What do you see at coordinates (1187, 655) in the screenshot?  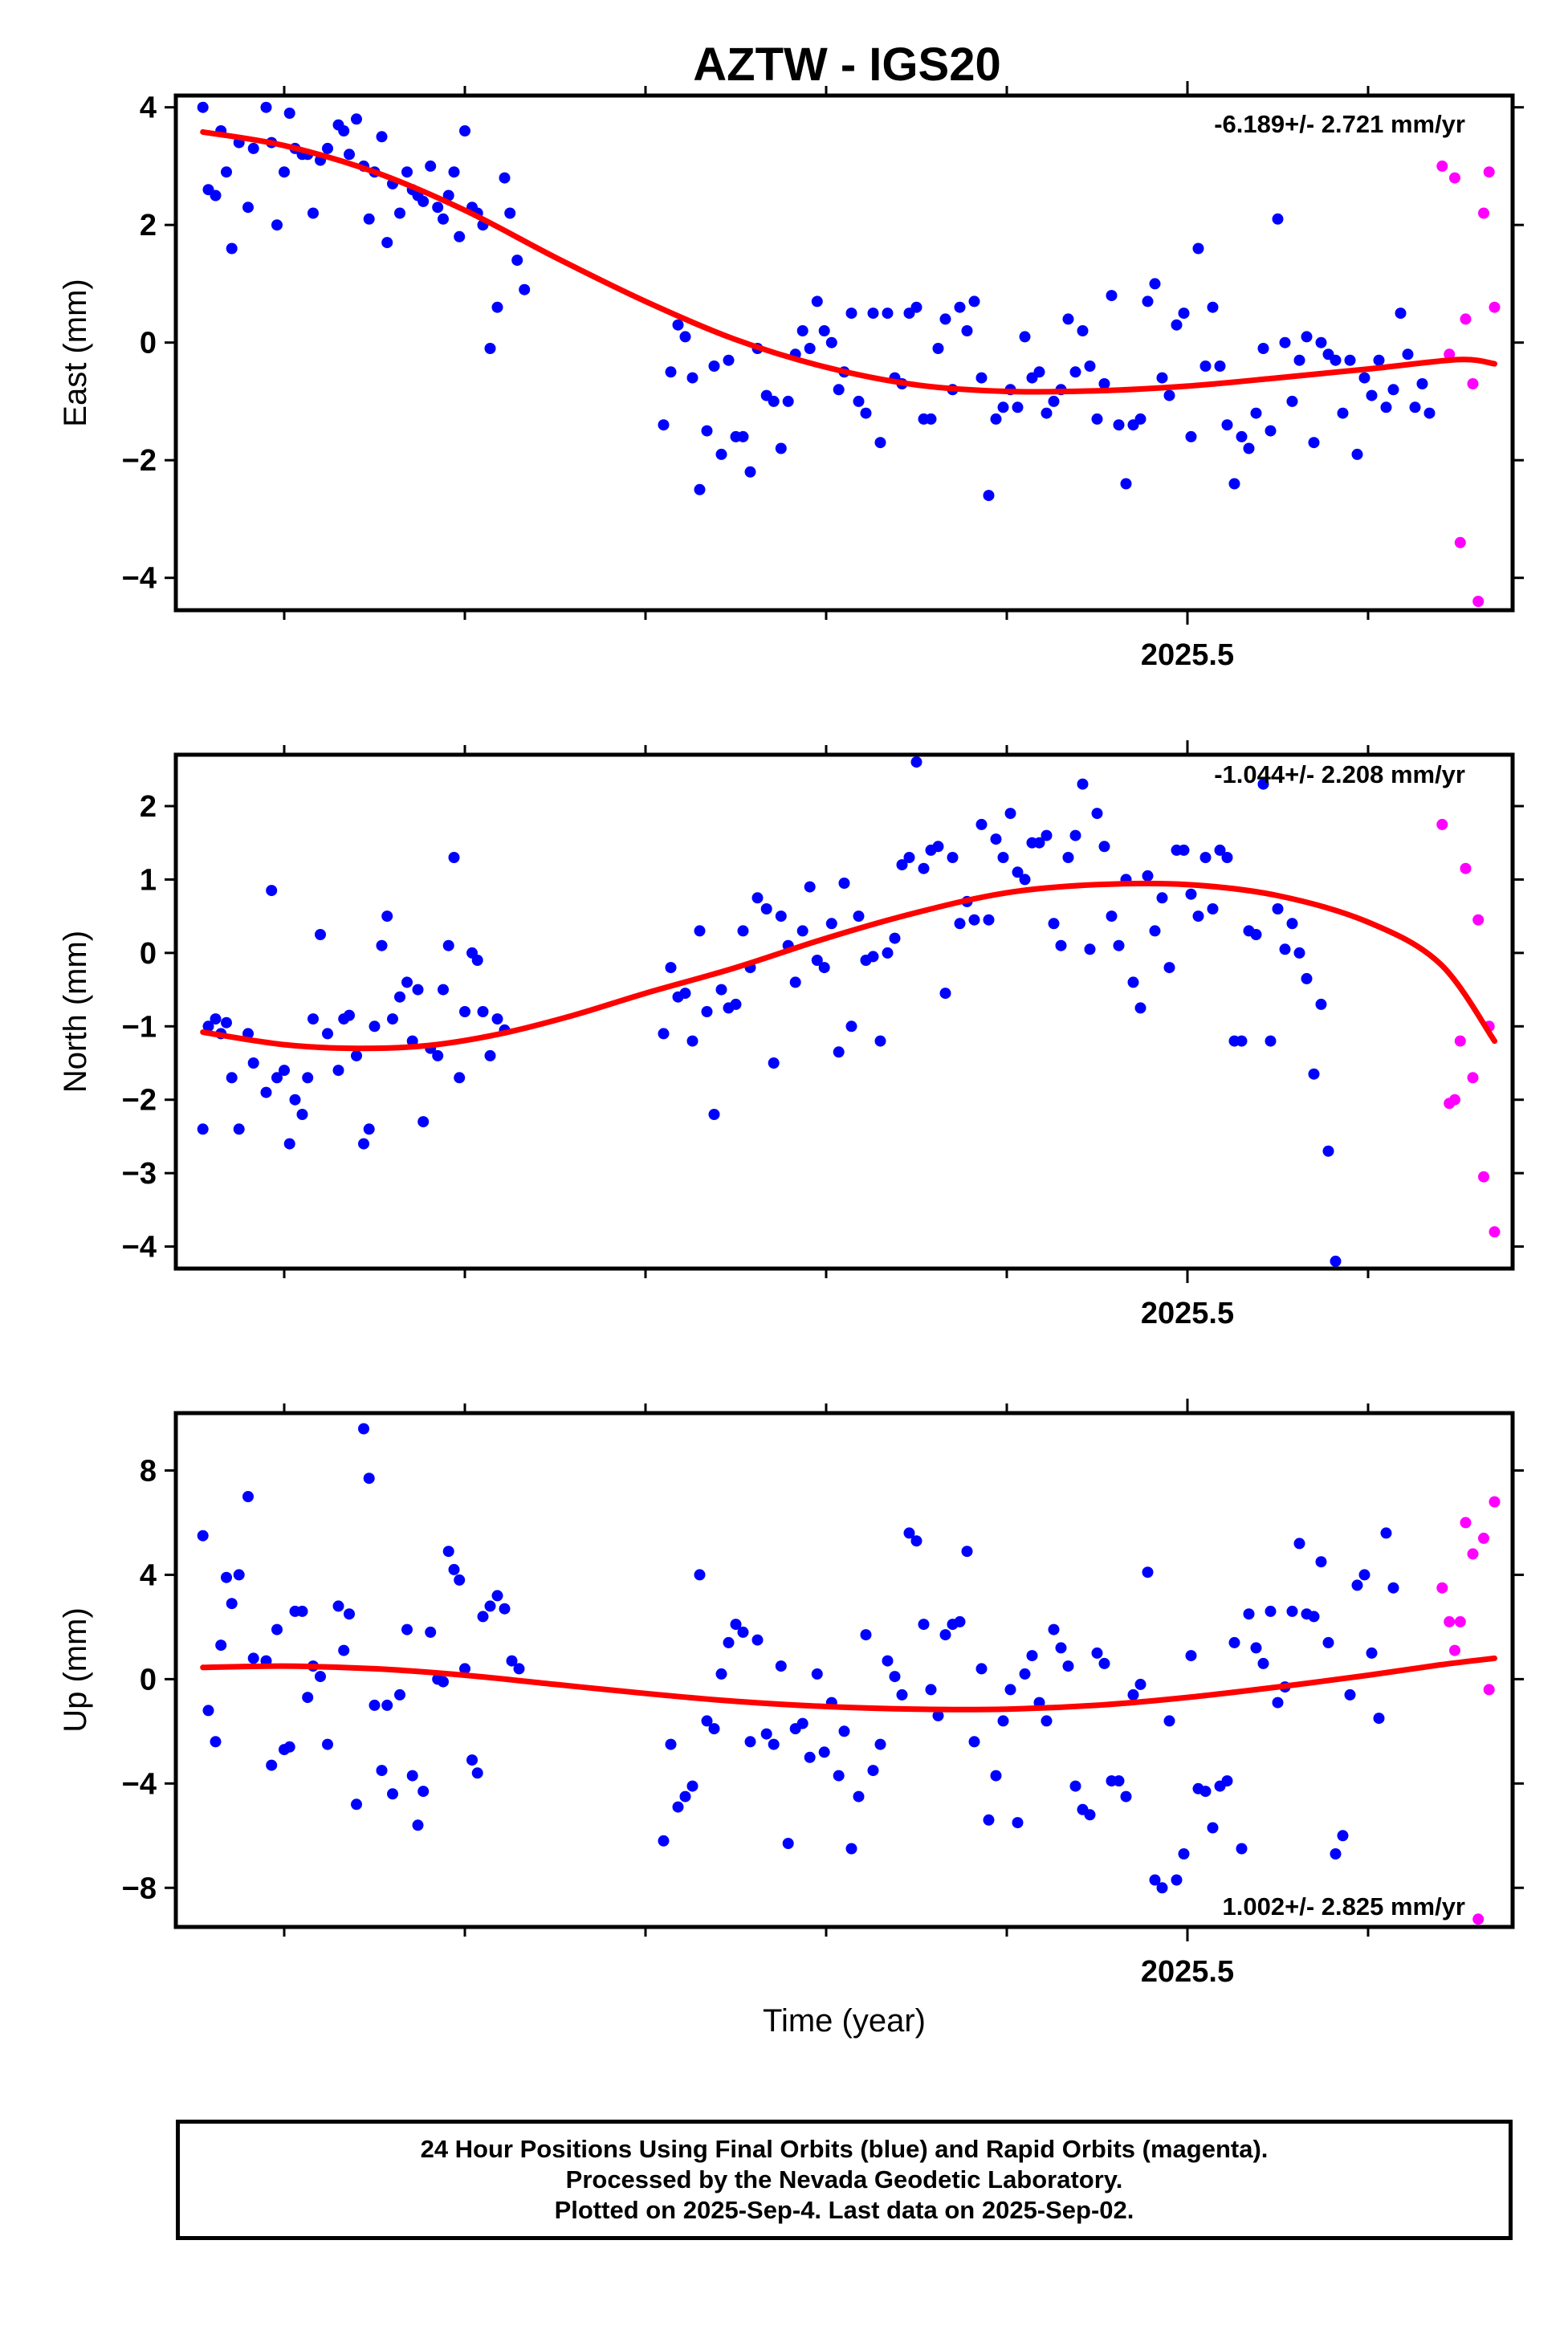 I see `east-x-tick-label: 2025.5` at bounding box center [1187, 655].